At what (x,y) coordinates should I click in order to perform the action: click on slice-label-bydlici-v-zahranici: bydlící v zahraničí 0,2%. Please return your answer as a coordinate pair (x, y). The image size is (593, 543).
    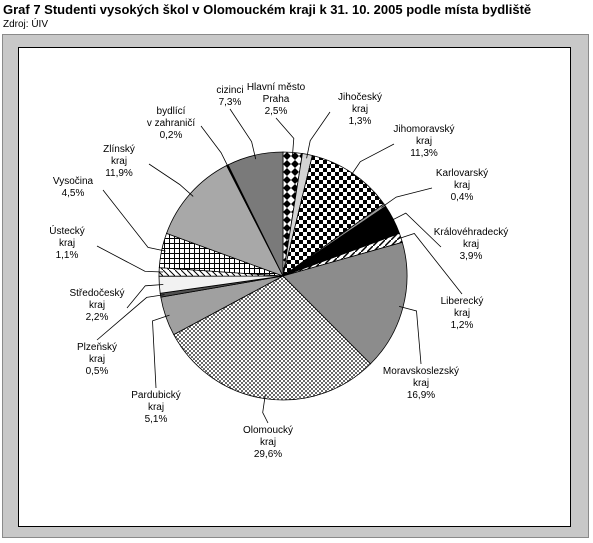
    Looking at the image, I should click on (171, 123).